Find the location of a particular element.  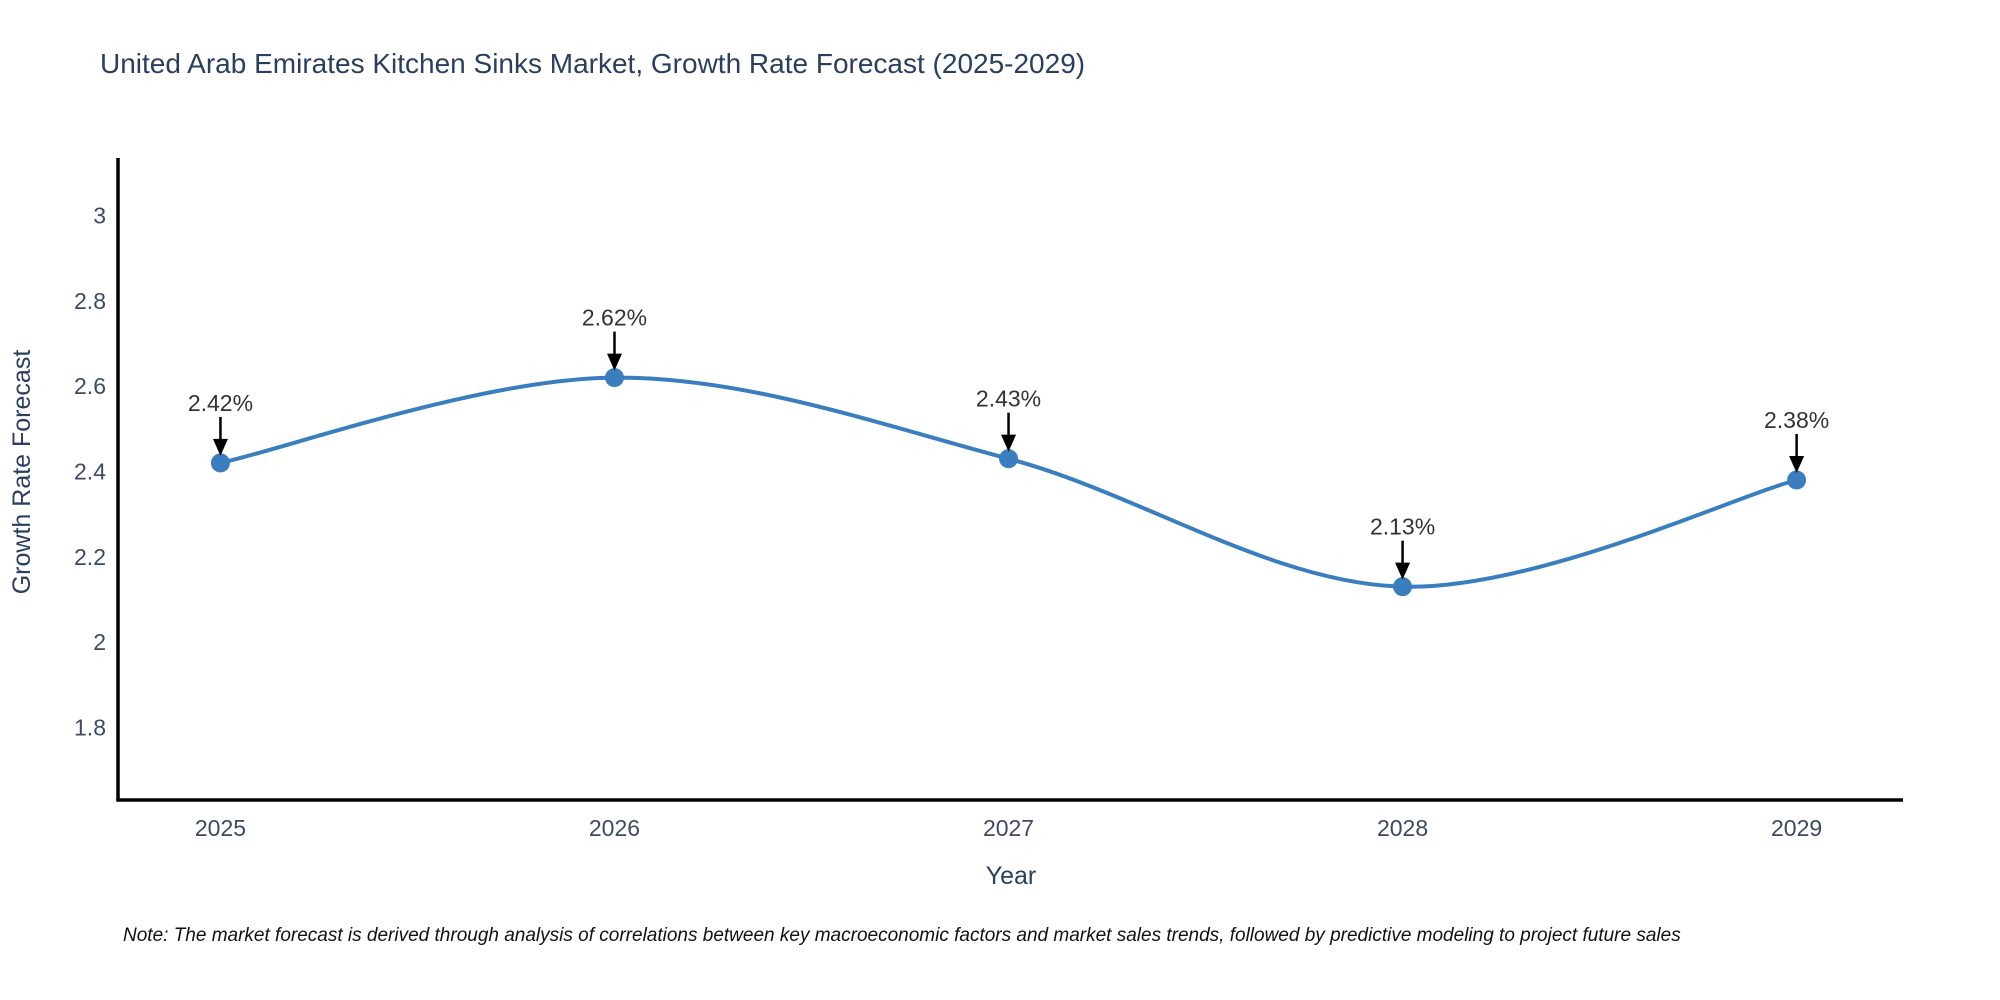

point-value-label: 2.43% is located at coordinates (1008, 399).